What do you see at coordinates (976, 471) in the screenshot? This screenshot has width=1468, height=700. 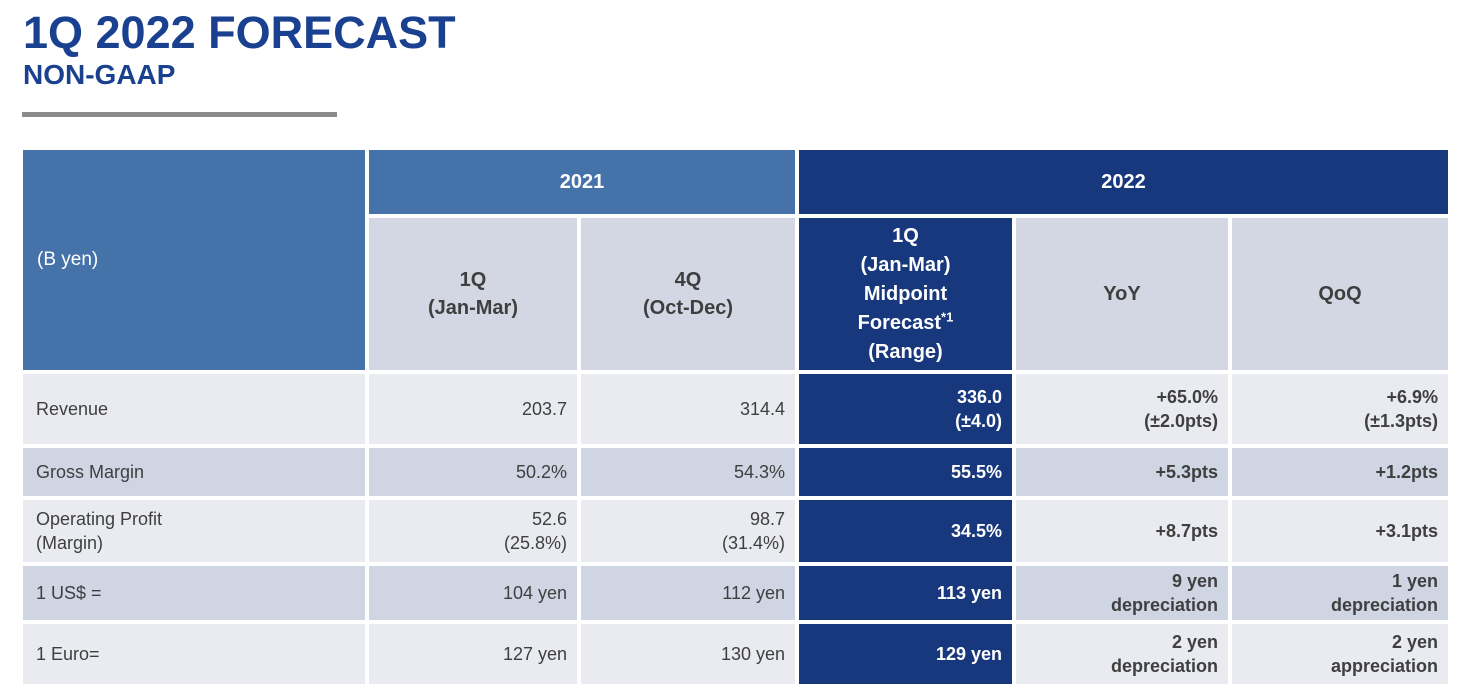 I see `cell-line: 55.5%` at bounding box center [976, 471].